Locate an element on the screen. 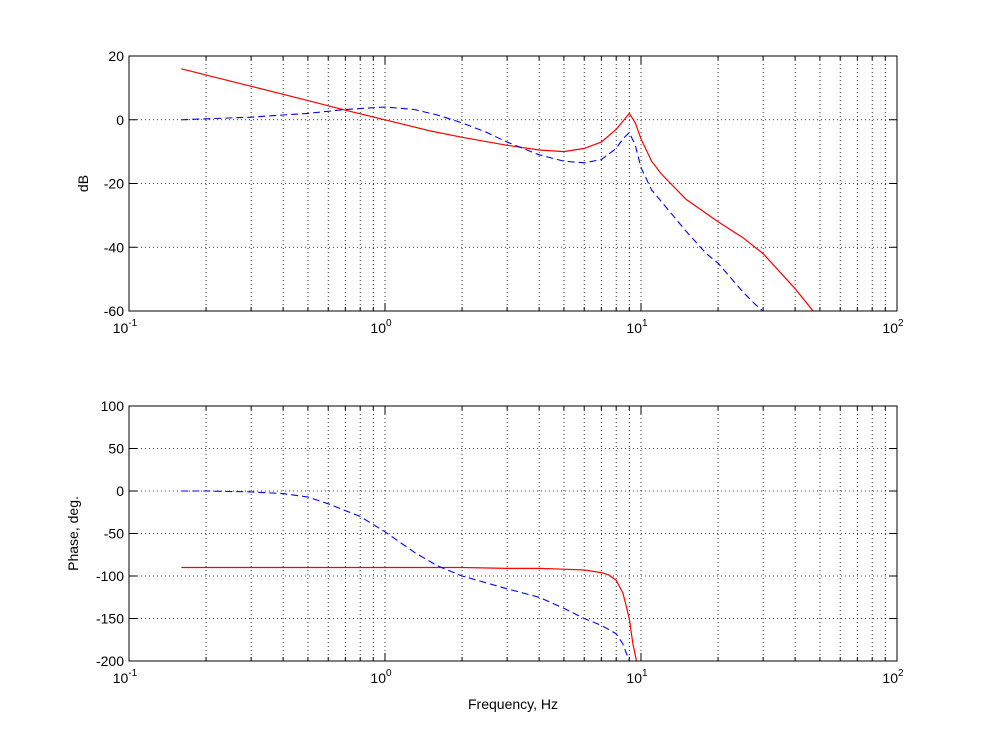 This screenshot has width=992, height=744. dashed-blue-series is located at coordinates (405, 575).